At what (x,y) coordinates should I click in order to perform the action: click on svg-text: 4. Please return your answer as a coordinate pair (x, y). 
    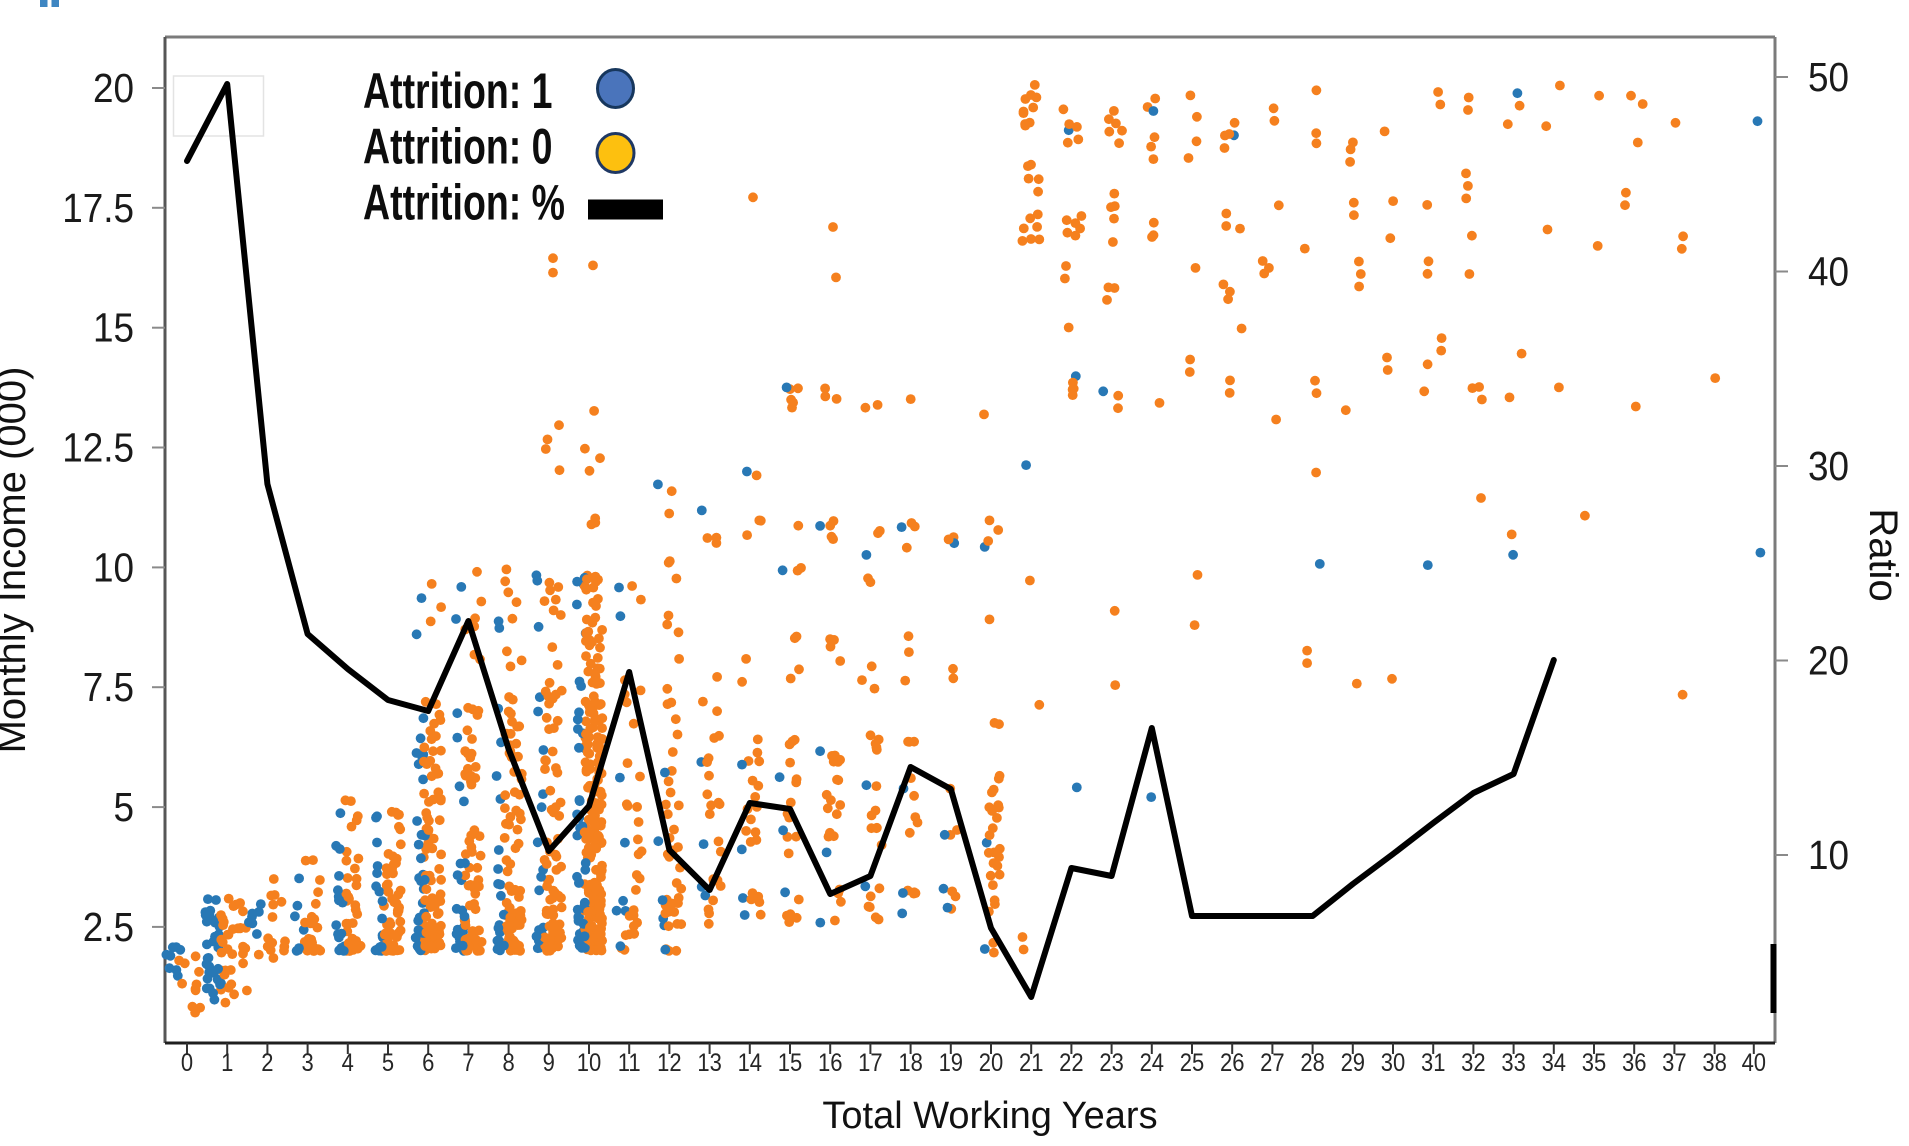
    Looking at the image, I should click on (348, 1063).